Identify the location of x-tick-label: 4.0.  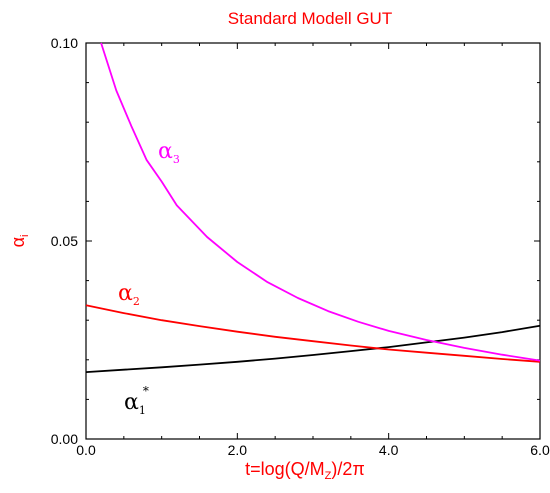
(389, 450).